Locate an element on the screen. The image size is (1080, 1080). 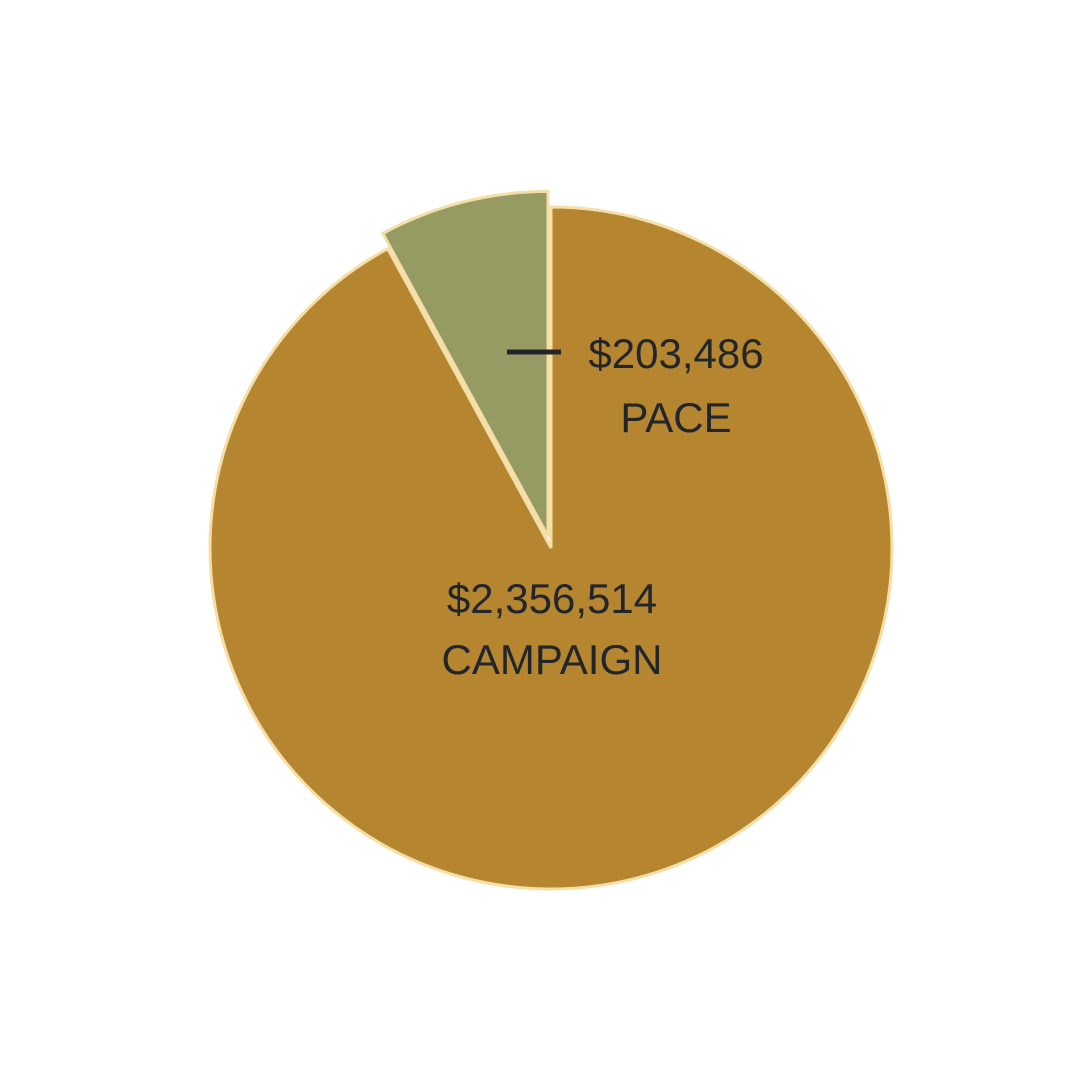
value-label: $2,356,514 is located at coordinates (552, 598).